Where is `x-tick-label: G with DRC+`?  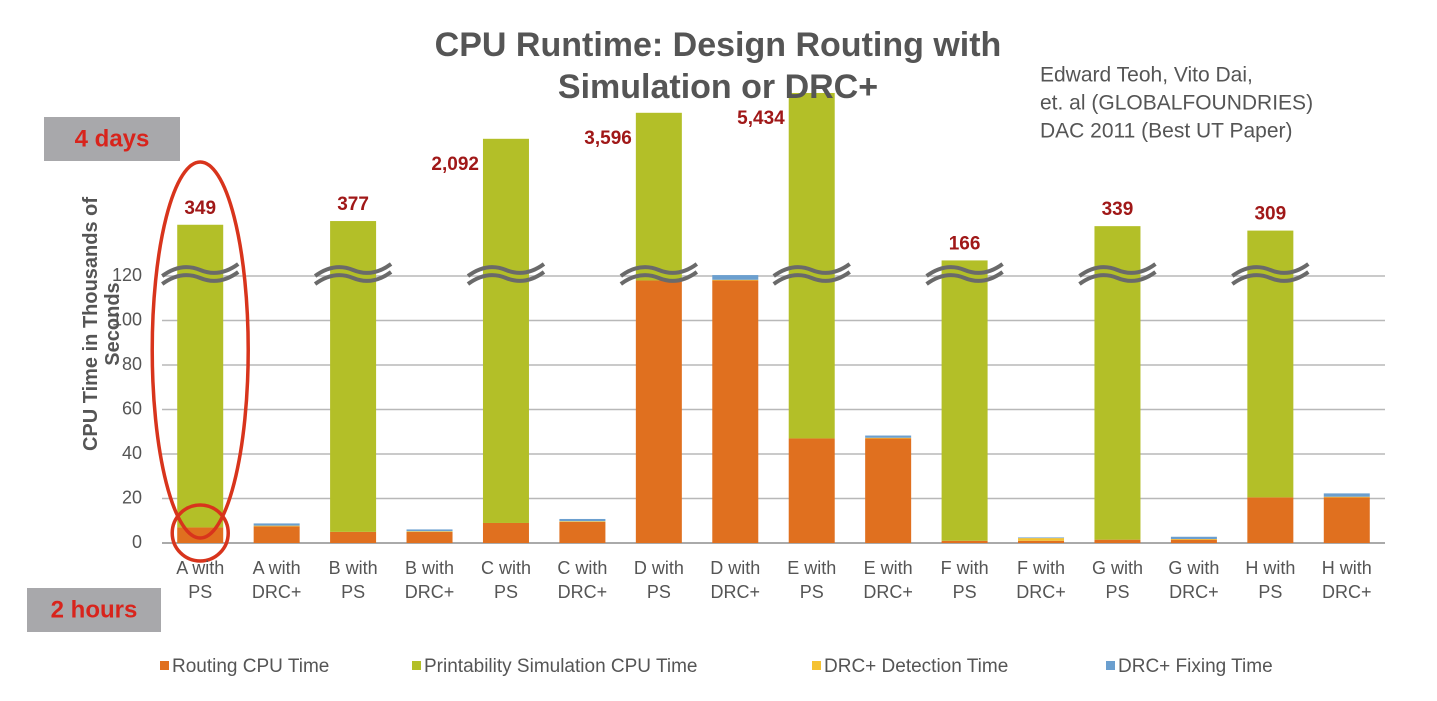 x-tick-label: G with DRC+ is located at coordinates (1194, 580).